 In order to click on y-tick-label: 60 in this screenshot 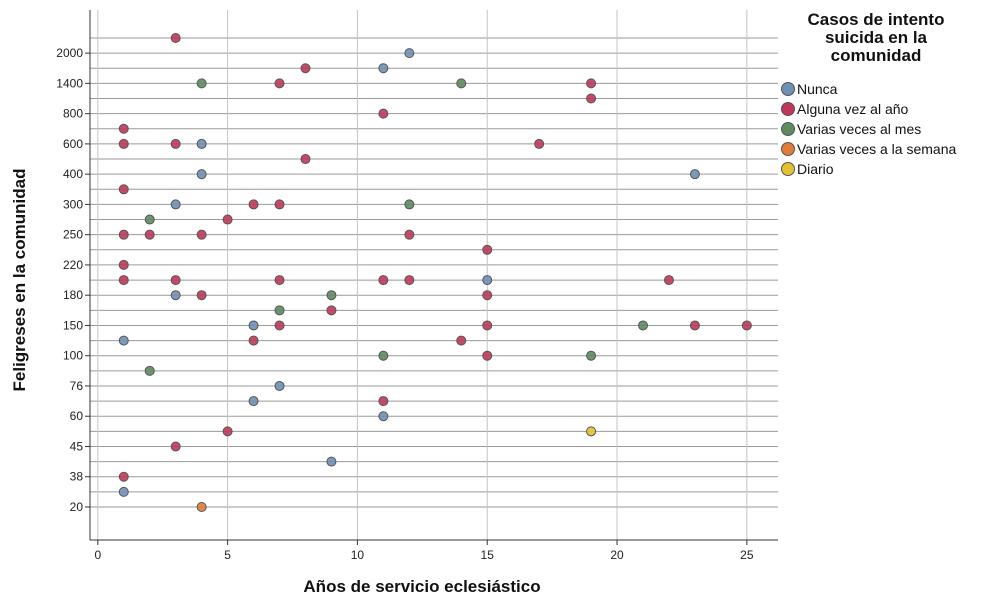, I will do `click(77, 416)`.